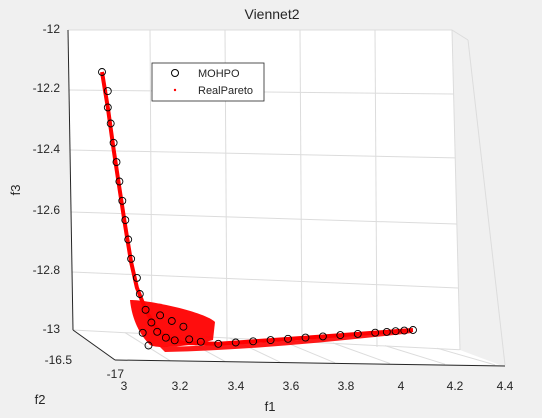 This screenshot has width=542, height=418. I want to click on legend: MOHPO RealPareto, so click(208, 82).